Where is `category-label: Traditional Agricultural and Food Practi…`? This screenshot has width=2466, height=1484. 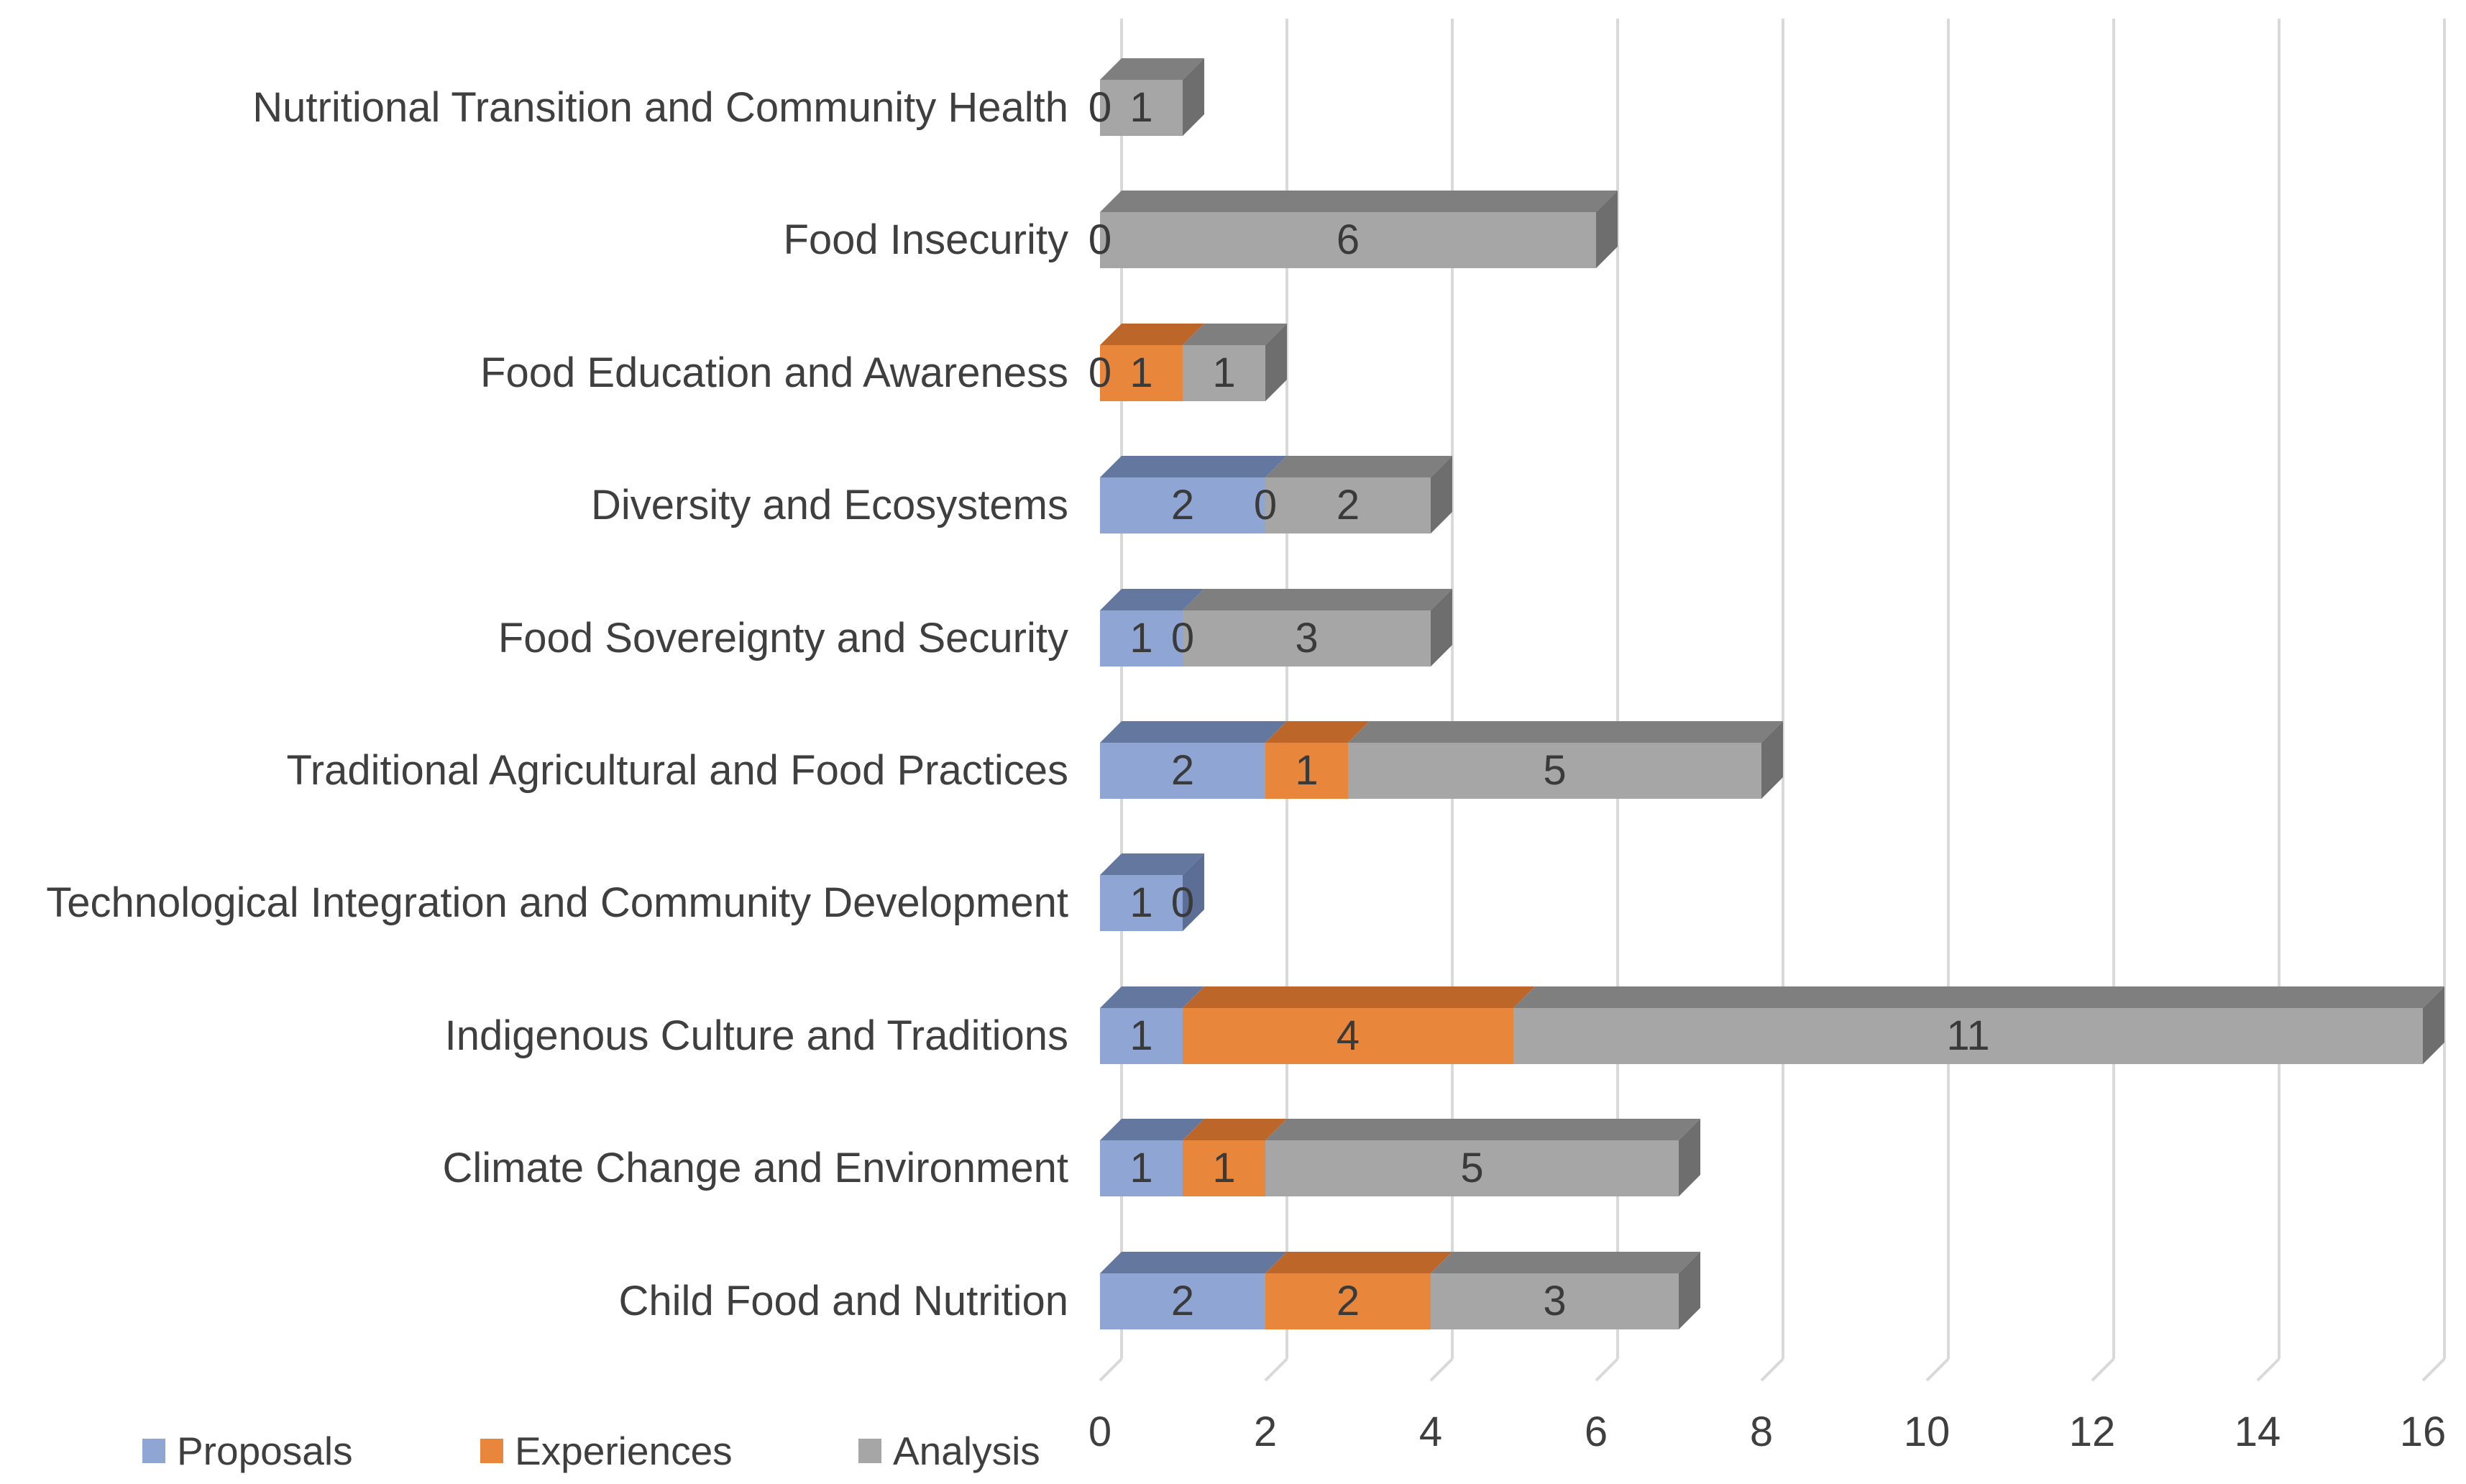 category-label: Traditional Agricultural and Food Practi… is located at coordinates (678, 770).